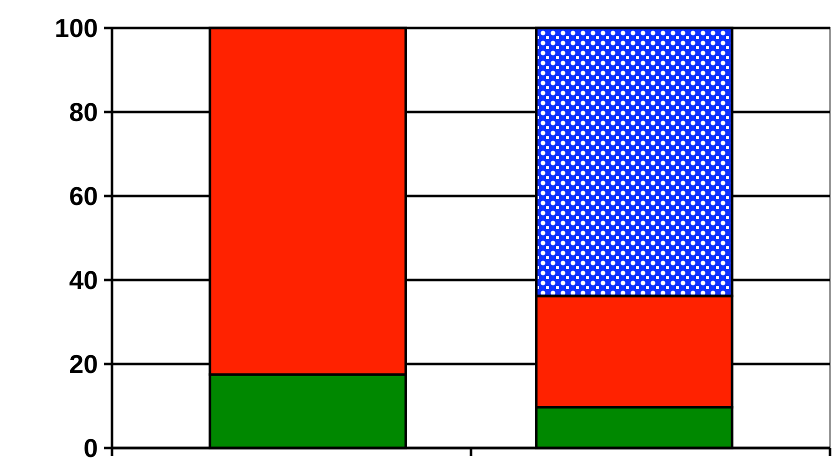  What do you see at coordinates (76, 28) in the screenshot?
I see `y-tick-label: 100` at bounding box center [76, 28].